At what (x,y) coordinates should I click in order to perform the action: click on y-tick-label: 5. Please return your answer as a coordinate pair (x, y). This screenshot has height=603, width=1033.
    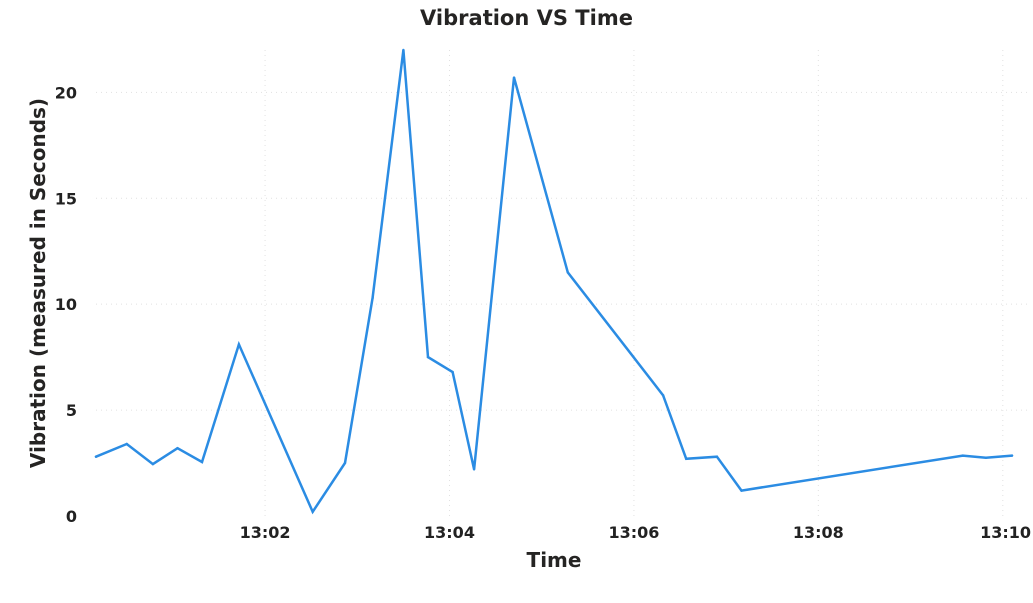
    Looking at the image, I should click on (71, 410).